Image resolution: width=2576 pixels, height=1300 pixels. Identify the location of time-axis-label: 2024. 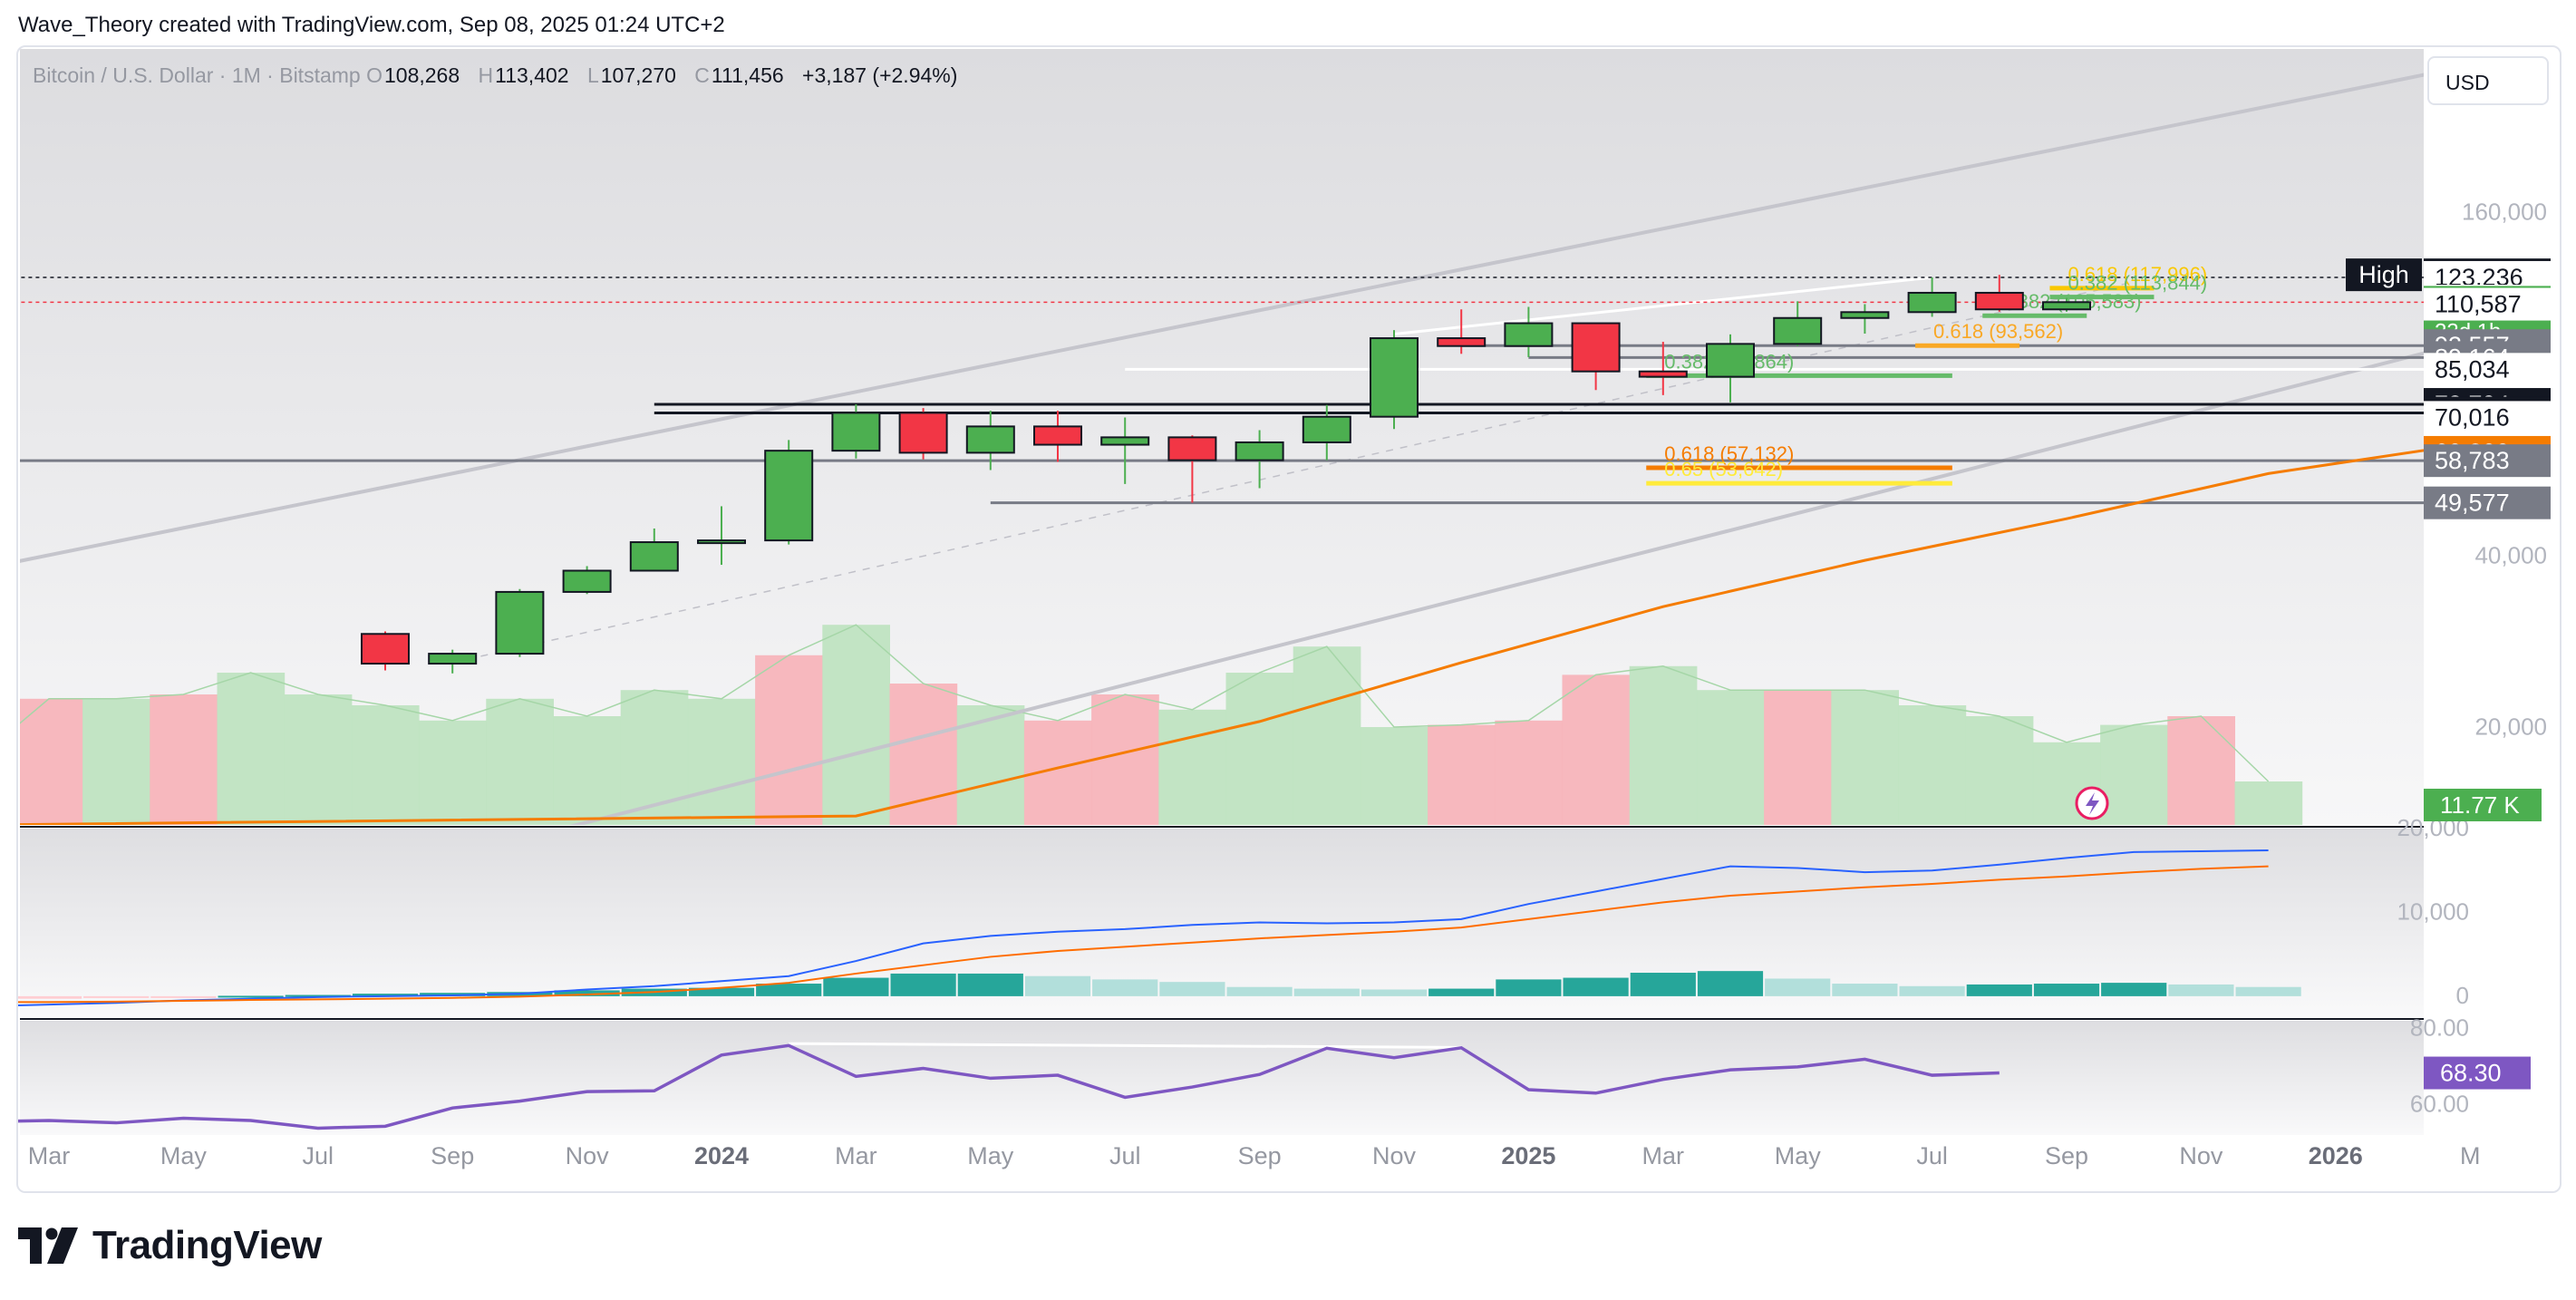
(721, 1155).